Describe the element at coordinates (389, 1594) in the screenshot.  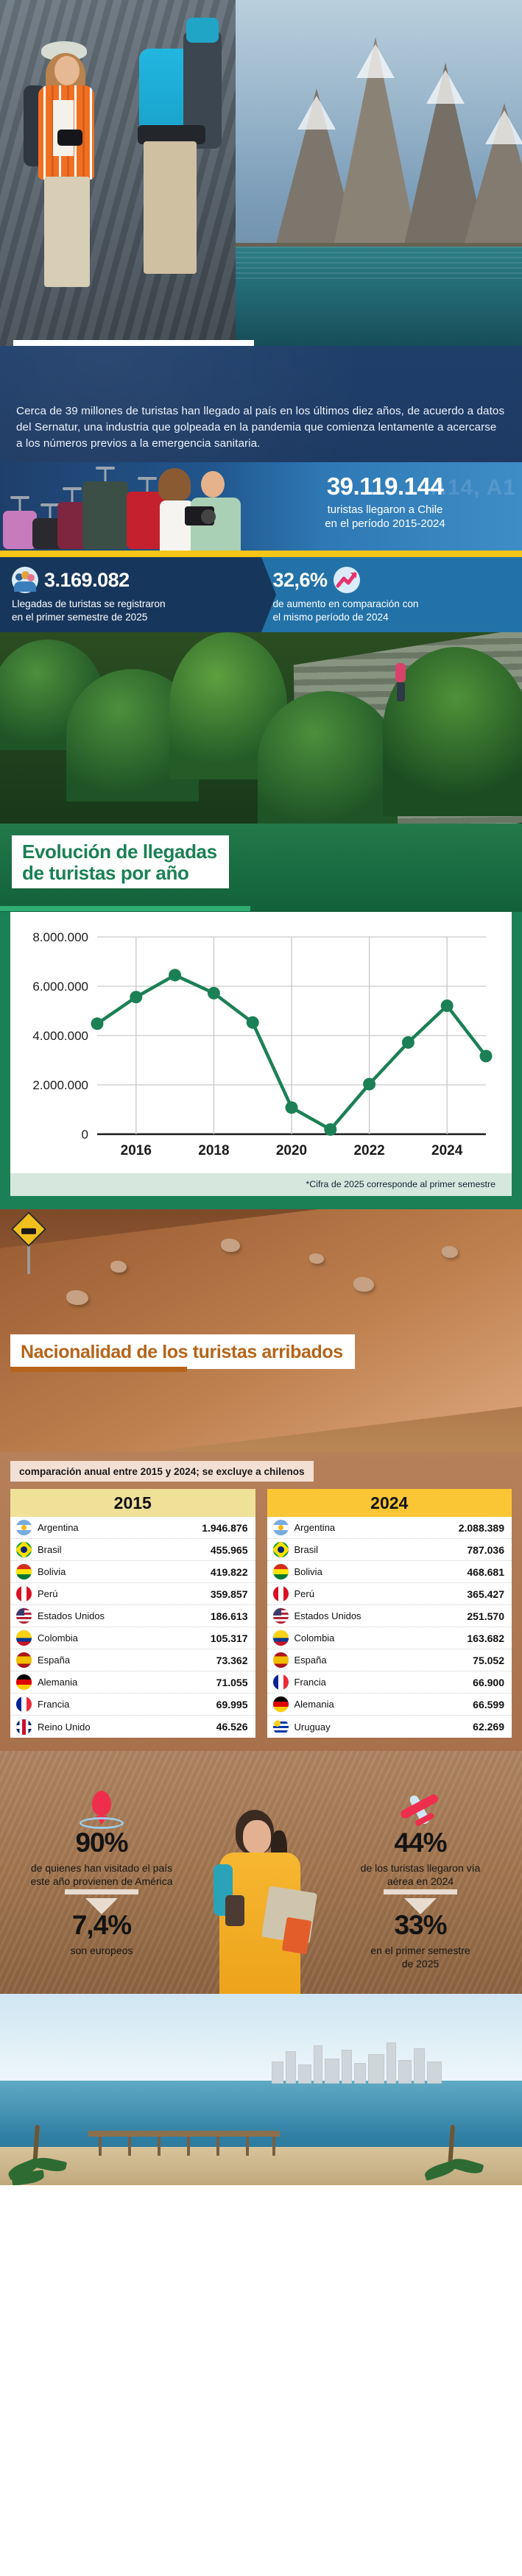
I see `table-row: Perú 365.427` at that location.